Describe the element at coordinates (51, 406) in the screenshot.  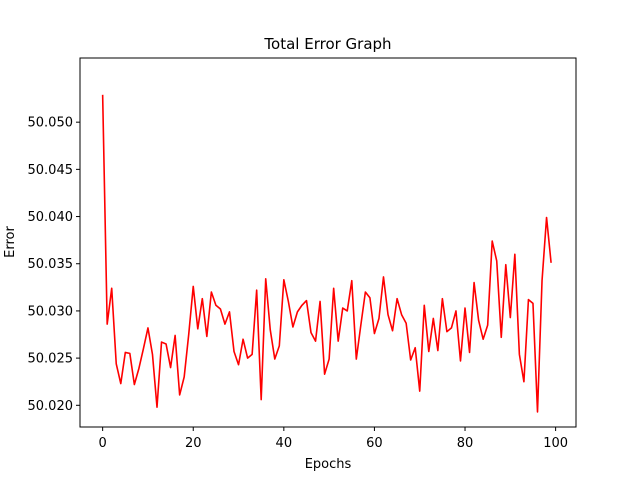
I see `y-tick-label: 50.020` at that location.